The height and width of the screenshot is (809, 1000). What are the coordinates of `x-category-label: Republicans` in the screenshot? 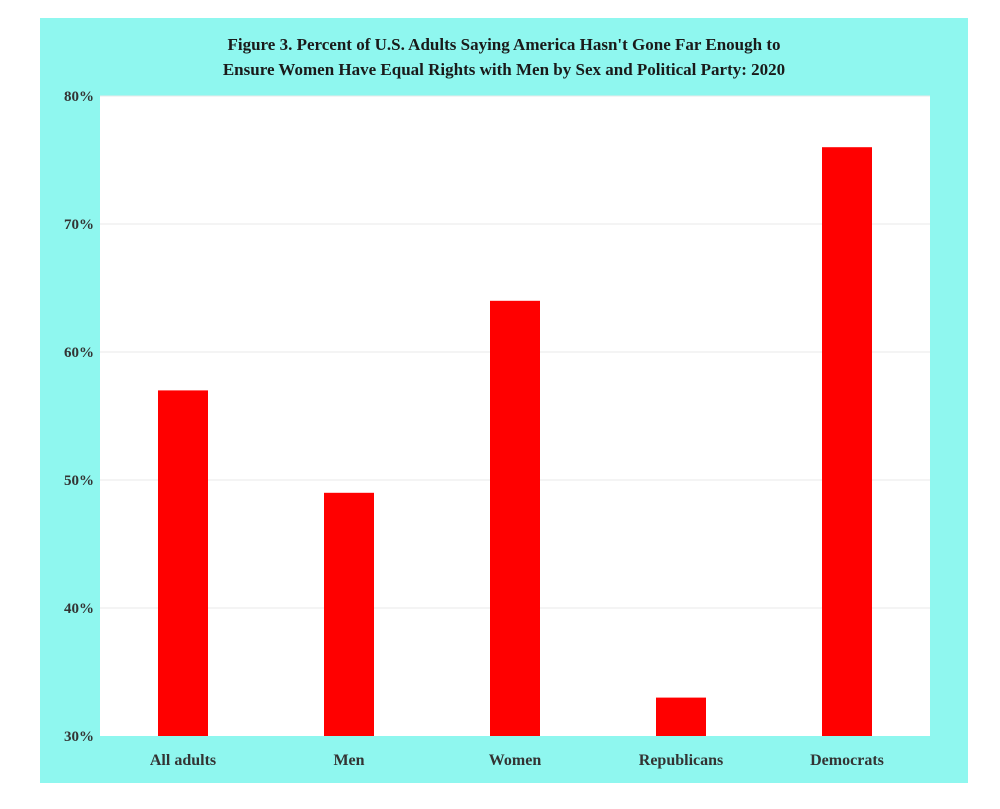 It's located at (681, 760).